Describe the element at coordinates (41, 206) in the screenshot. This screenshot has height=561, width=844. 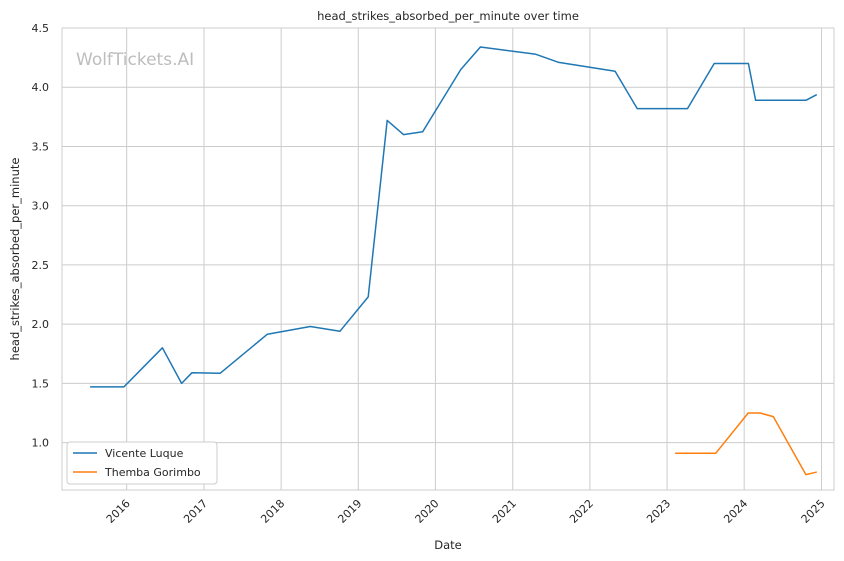
I see `y-tick-label: 3.0` at that location.